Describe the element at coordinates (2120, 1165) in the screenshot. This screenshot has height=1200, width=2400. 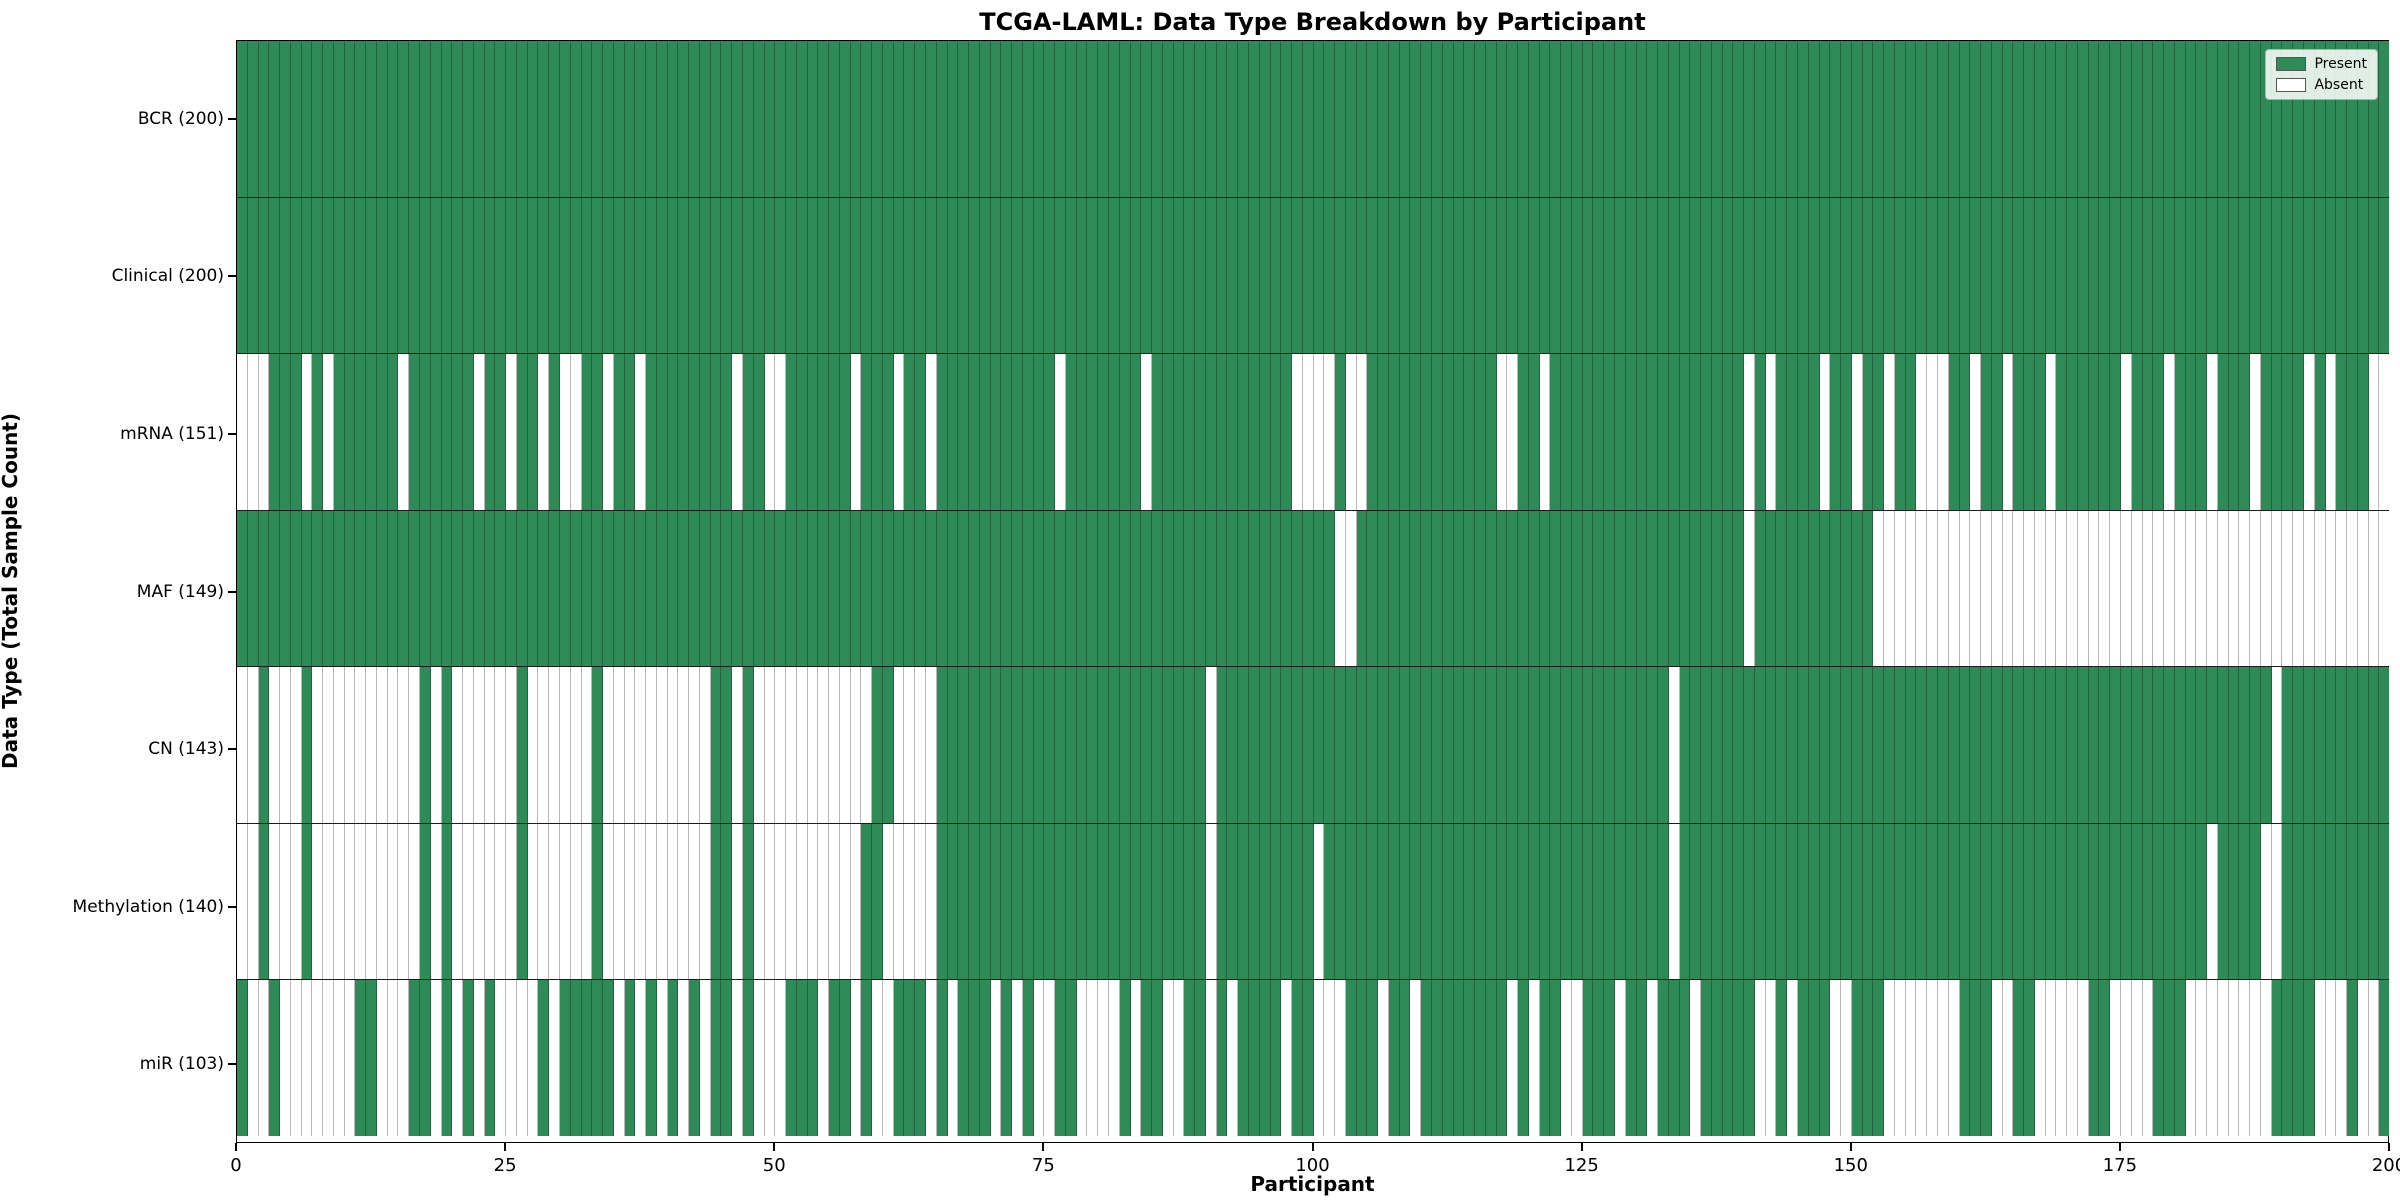
I see `x-tick-label-175: 175` at that location.